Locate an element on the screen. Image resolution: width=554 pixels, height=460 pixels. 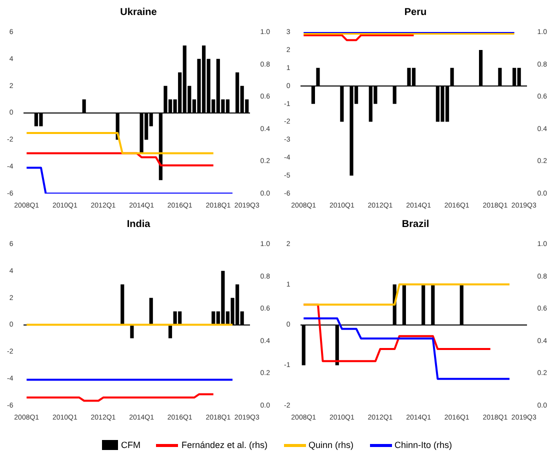
legend-label: Fernández et al. (rhs) is located at coordinates (224, 445).